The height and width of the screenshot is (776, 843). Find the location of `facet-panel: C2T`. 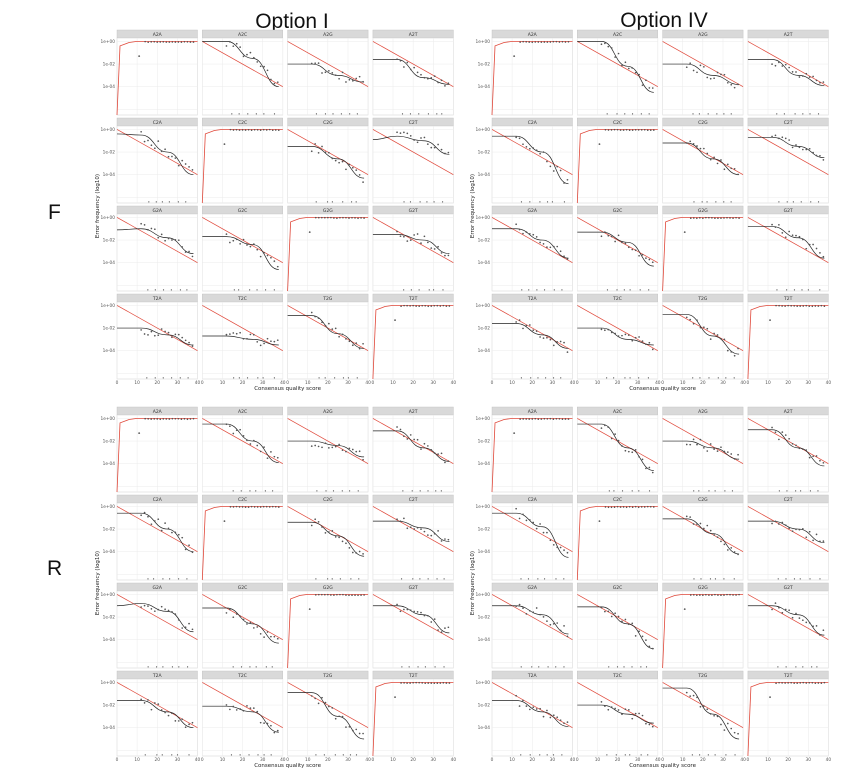

facet-panel: C2T is located at coordinates (413, 160).